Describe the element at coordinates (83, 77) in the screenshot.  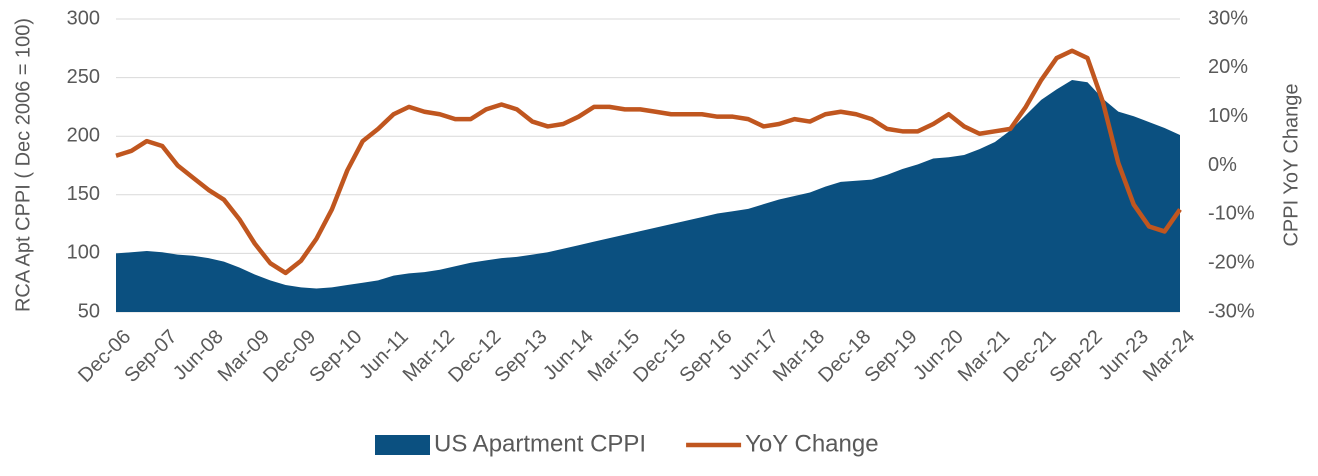
I see `y-tick-label: 250` at that location.